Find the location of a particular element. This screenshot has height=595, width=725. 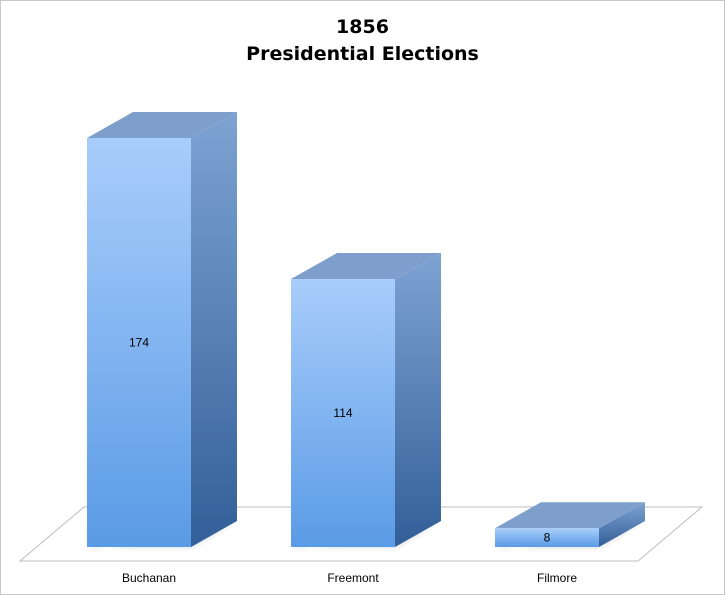

chart-title-line-1: 1856 is located at coordinates (362, 27).